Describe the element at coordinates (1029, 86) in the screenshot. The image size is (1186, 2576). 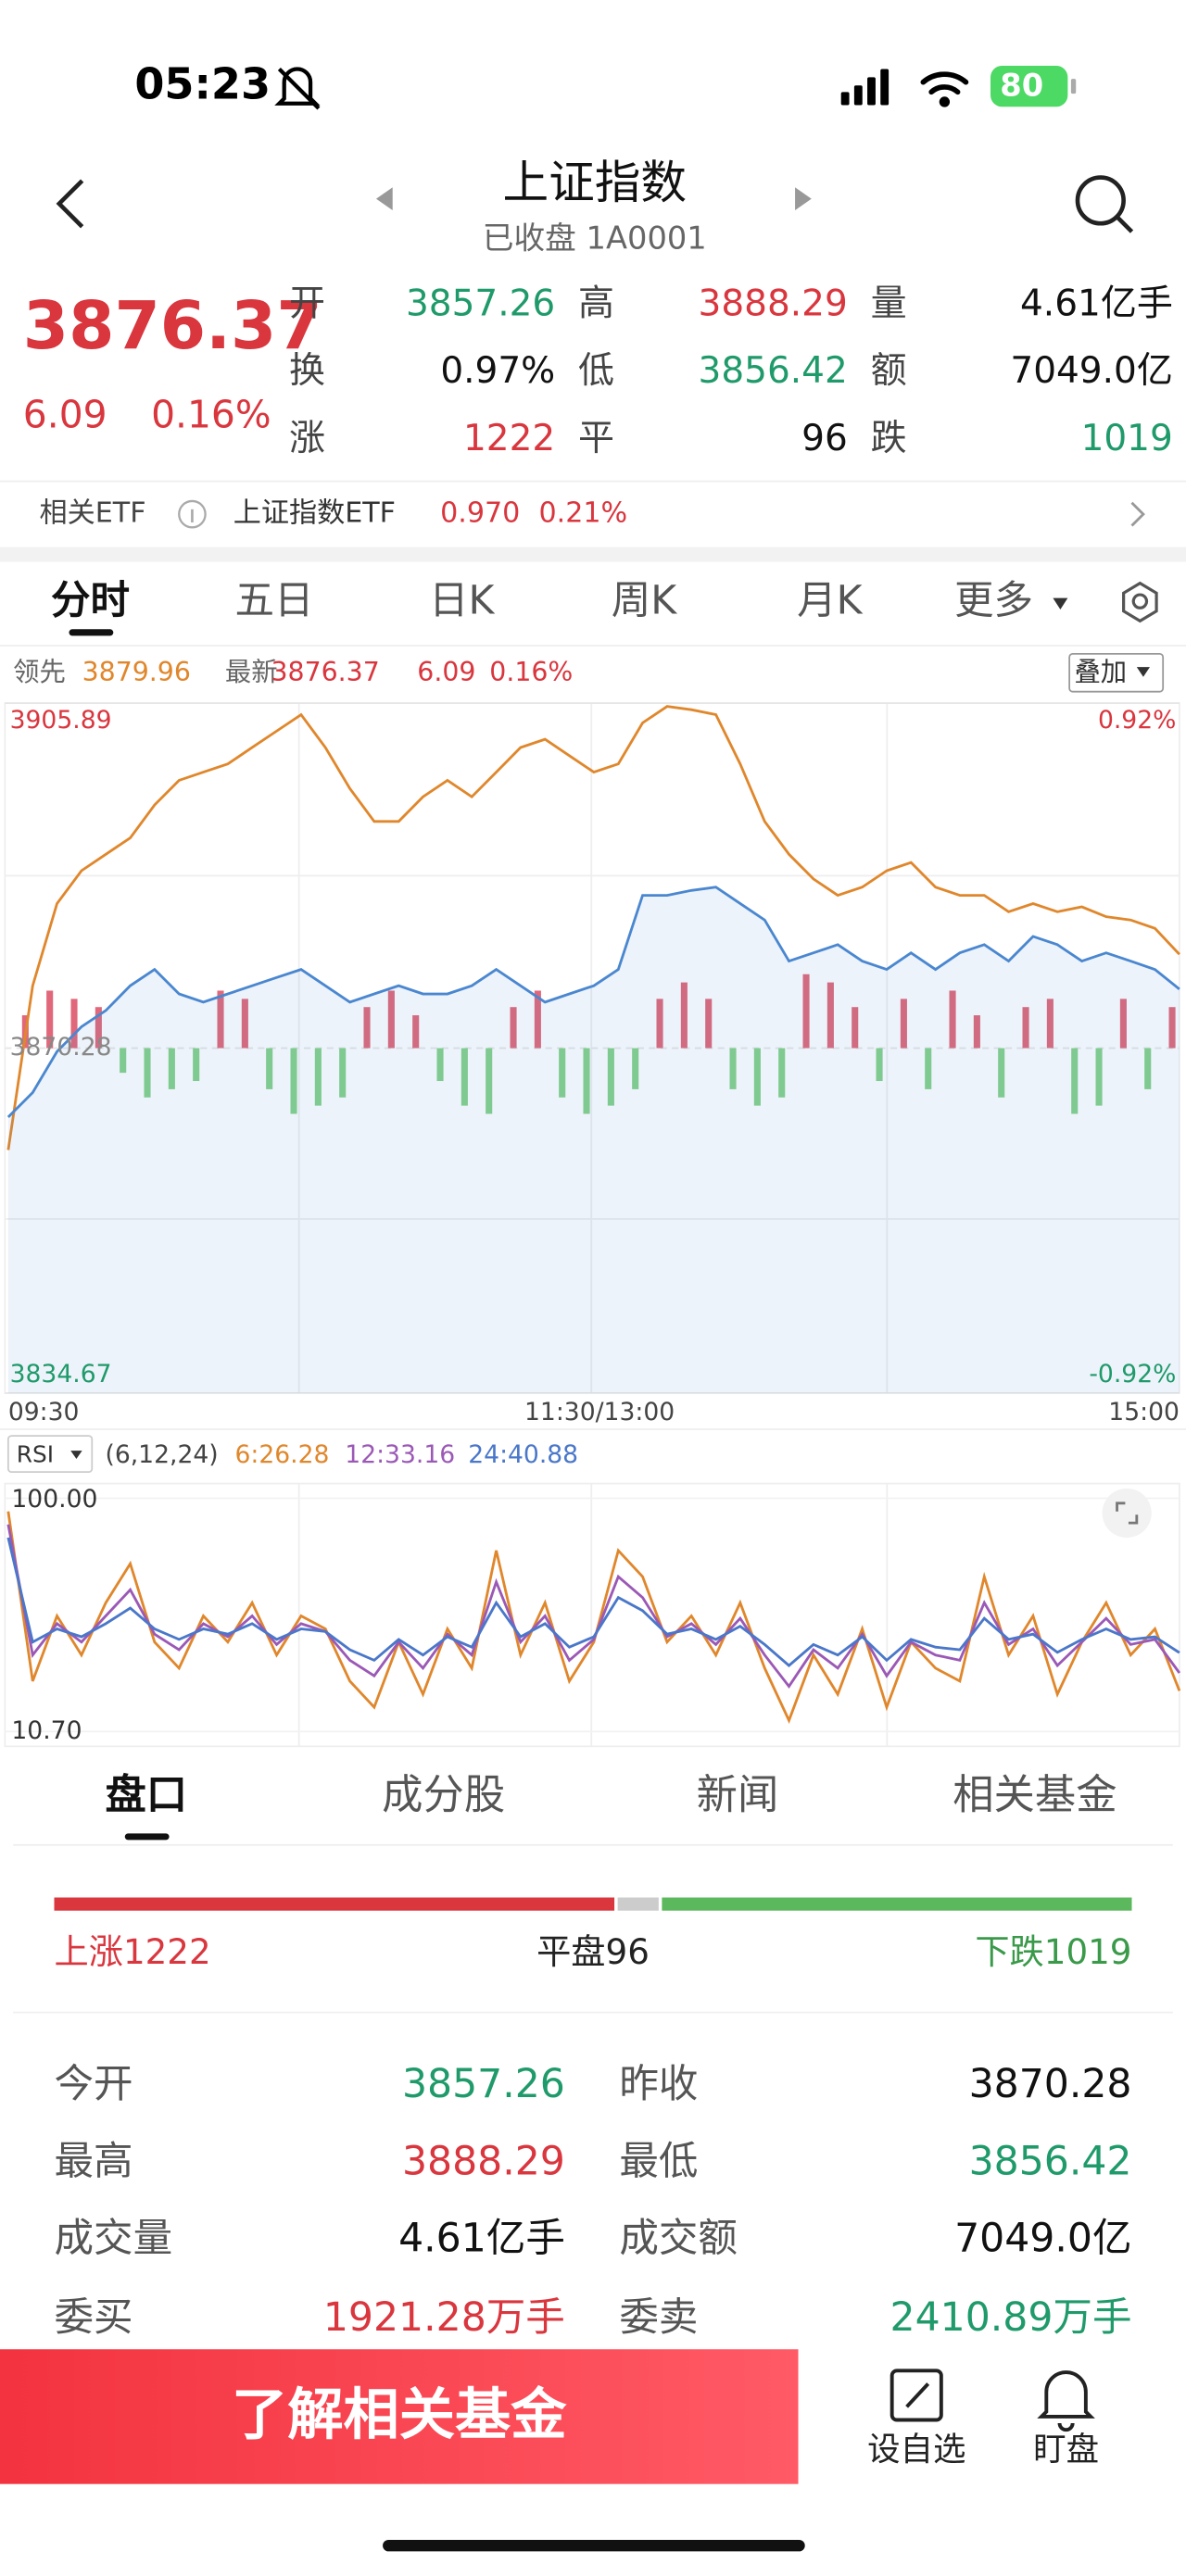
I see `battery` at that location.